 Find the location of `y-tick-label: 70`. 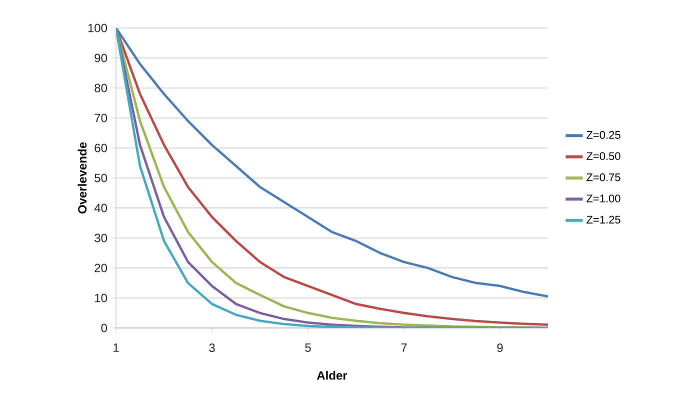

y-tick-label: 70 is located at coordinates (101, 118).